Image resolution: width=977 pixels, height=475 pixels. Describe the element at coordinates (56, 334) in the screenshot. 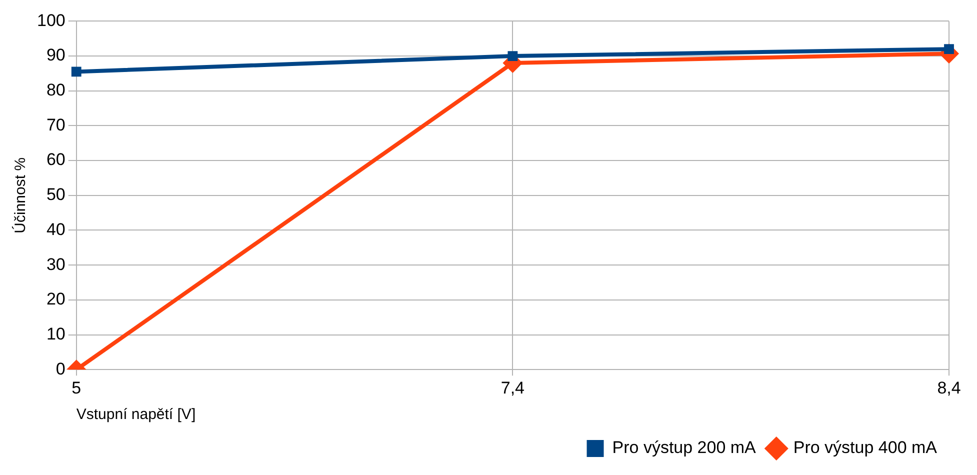

I see `y-tick-label: 10` at that location.